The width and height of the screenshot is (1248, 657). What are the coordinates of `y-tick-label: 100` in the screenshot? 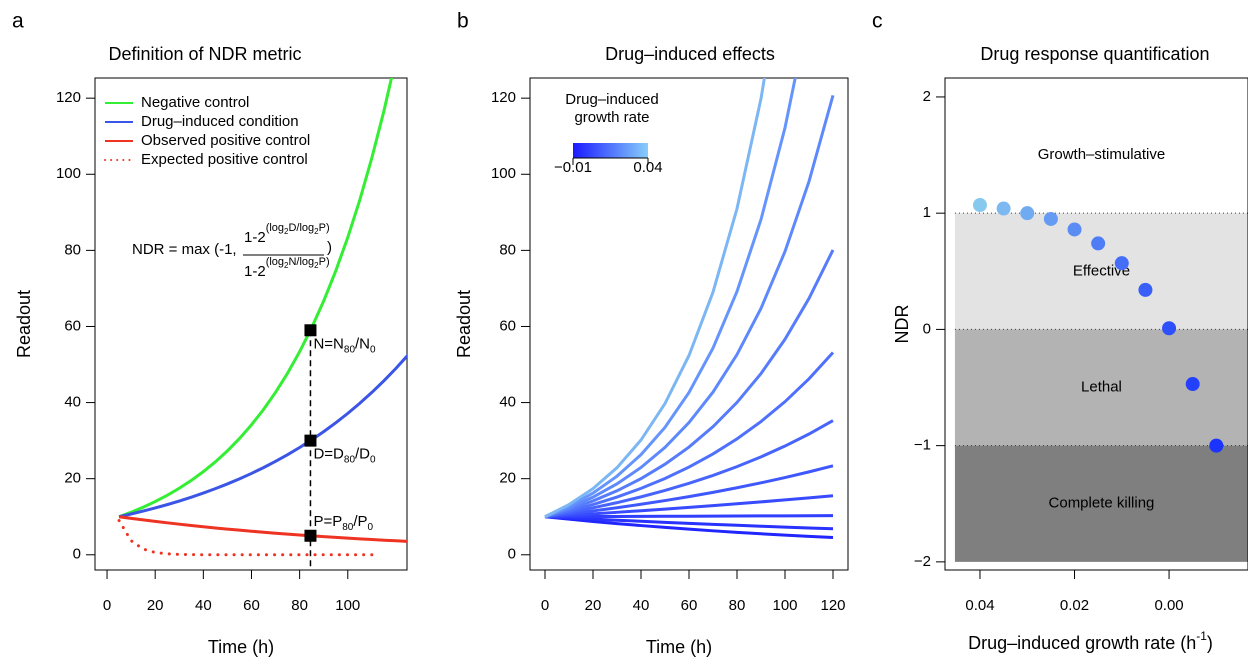 It's located at (503, 173).